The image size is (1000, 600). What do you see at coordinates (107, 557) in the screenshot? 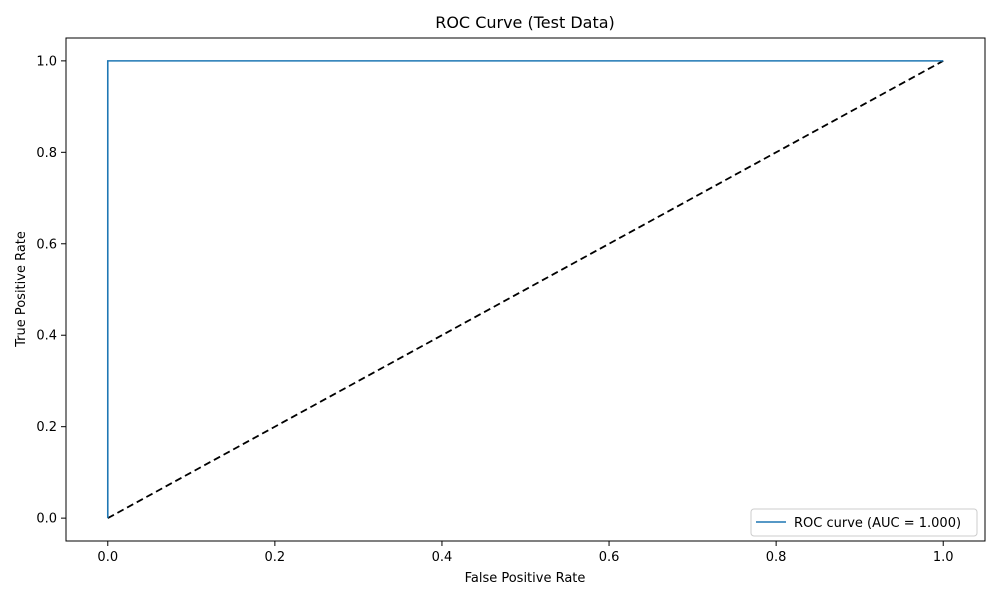
I see `x-tick-label: 0.0` at bounding box center [107, 557].